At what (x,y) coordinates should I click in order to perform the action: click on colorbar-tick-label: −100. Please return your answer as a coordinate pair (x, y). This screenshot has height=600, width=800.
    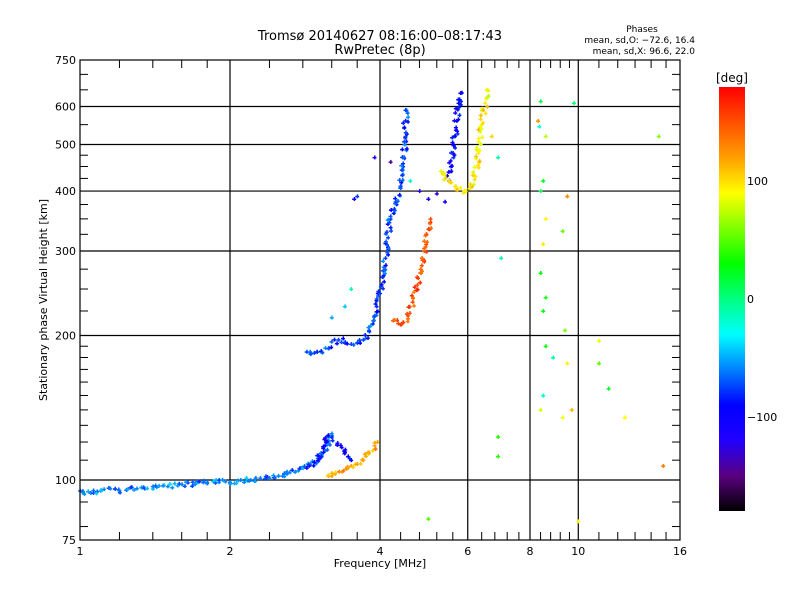
    Looking at the image, I should click on (762, 417).